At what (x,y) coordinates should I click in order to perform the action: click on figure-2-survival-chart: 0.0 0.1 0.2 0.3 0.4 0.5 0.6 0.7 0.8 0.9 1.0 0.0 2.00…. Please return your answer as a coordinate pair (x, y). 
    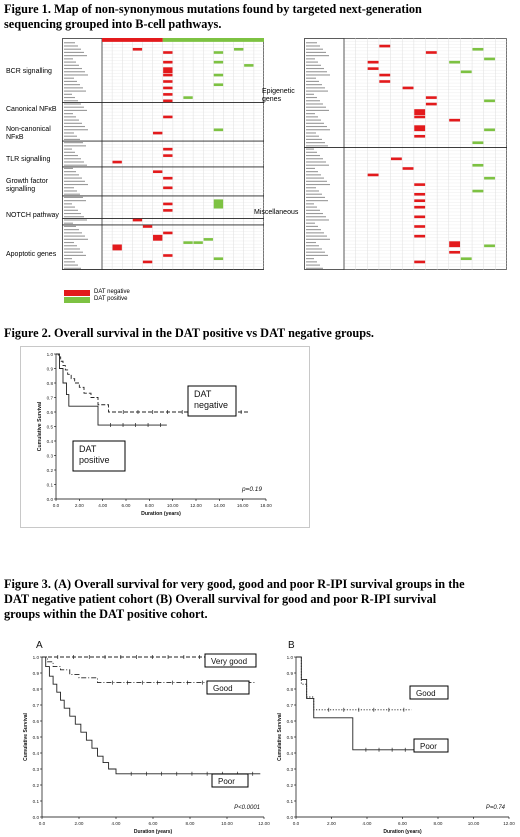
    Looking at the image, I should click on (165, 437).